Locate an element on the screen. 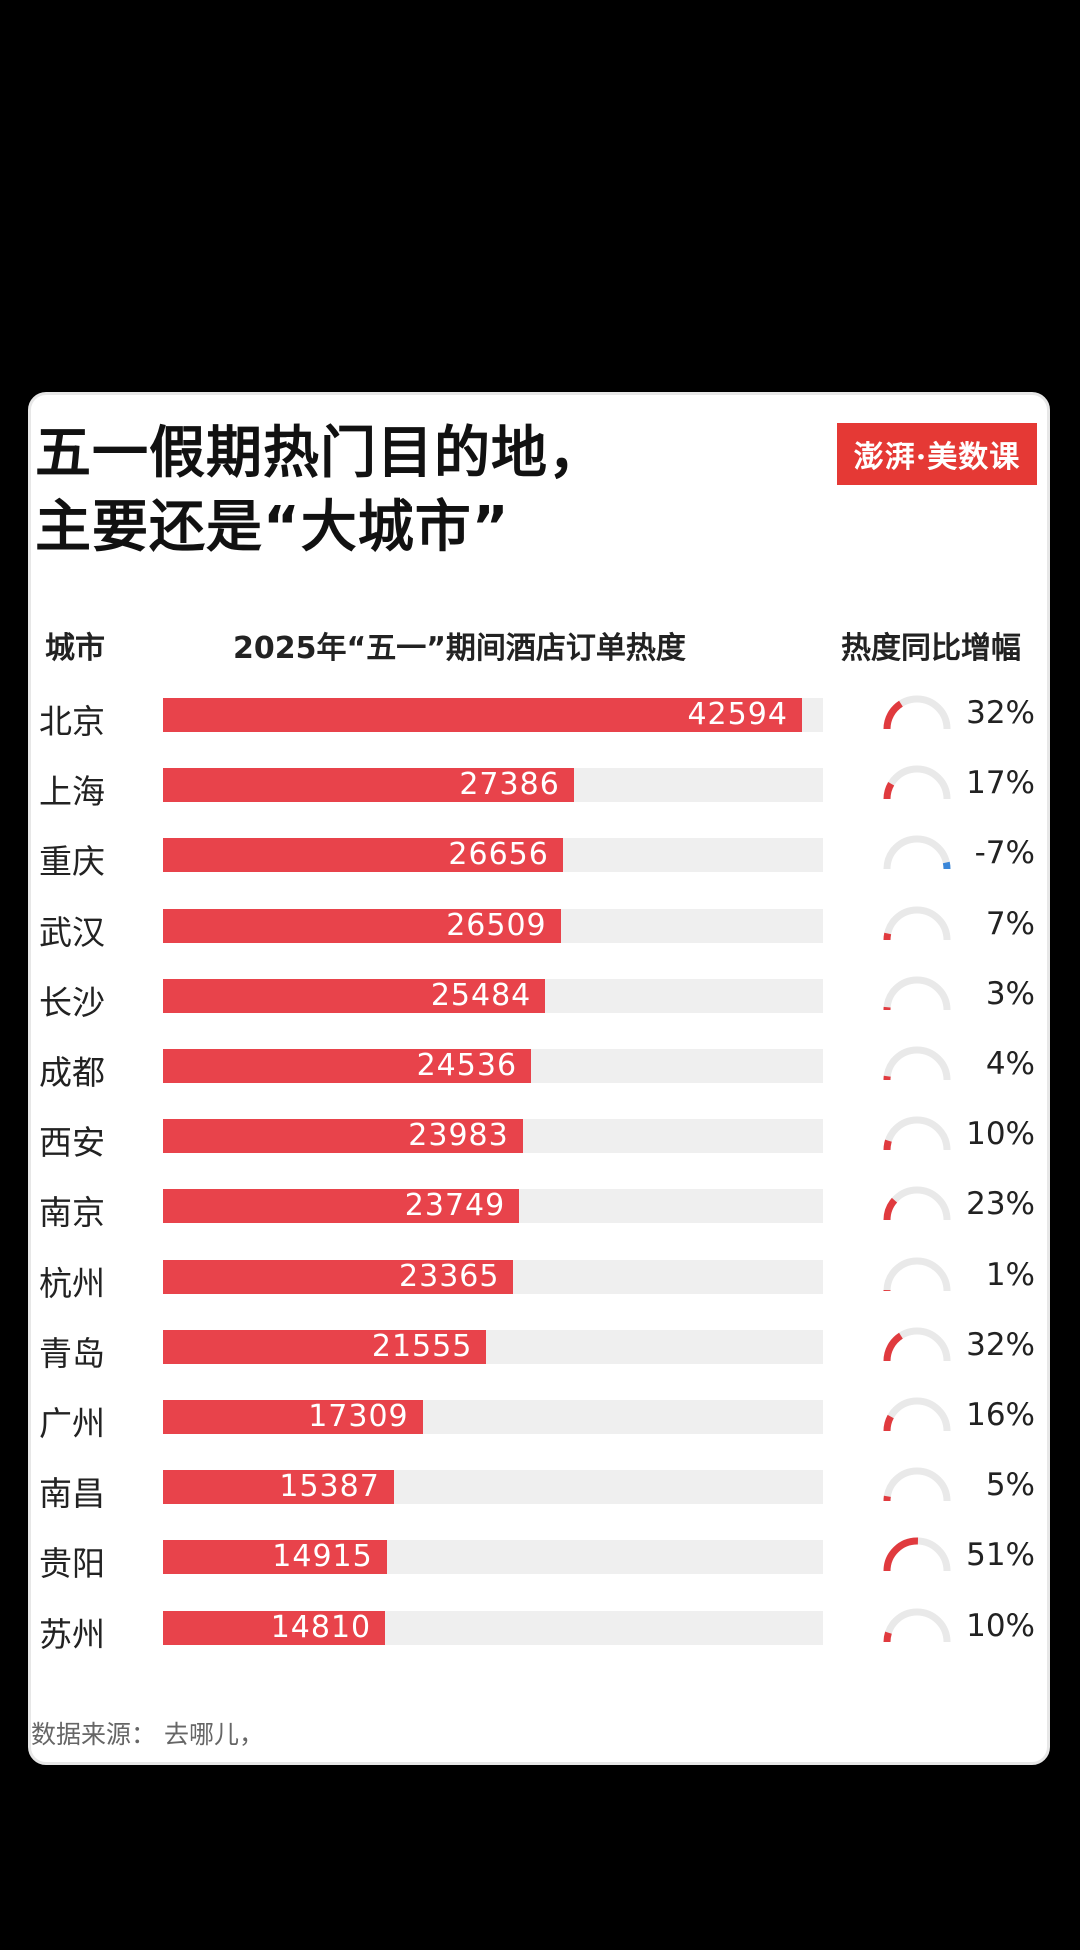 The image size is (1080, 1950). bar-track: 25484 is located at coordinates (493, 995).